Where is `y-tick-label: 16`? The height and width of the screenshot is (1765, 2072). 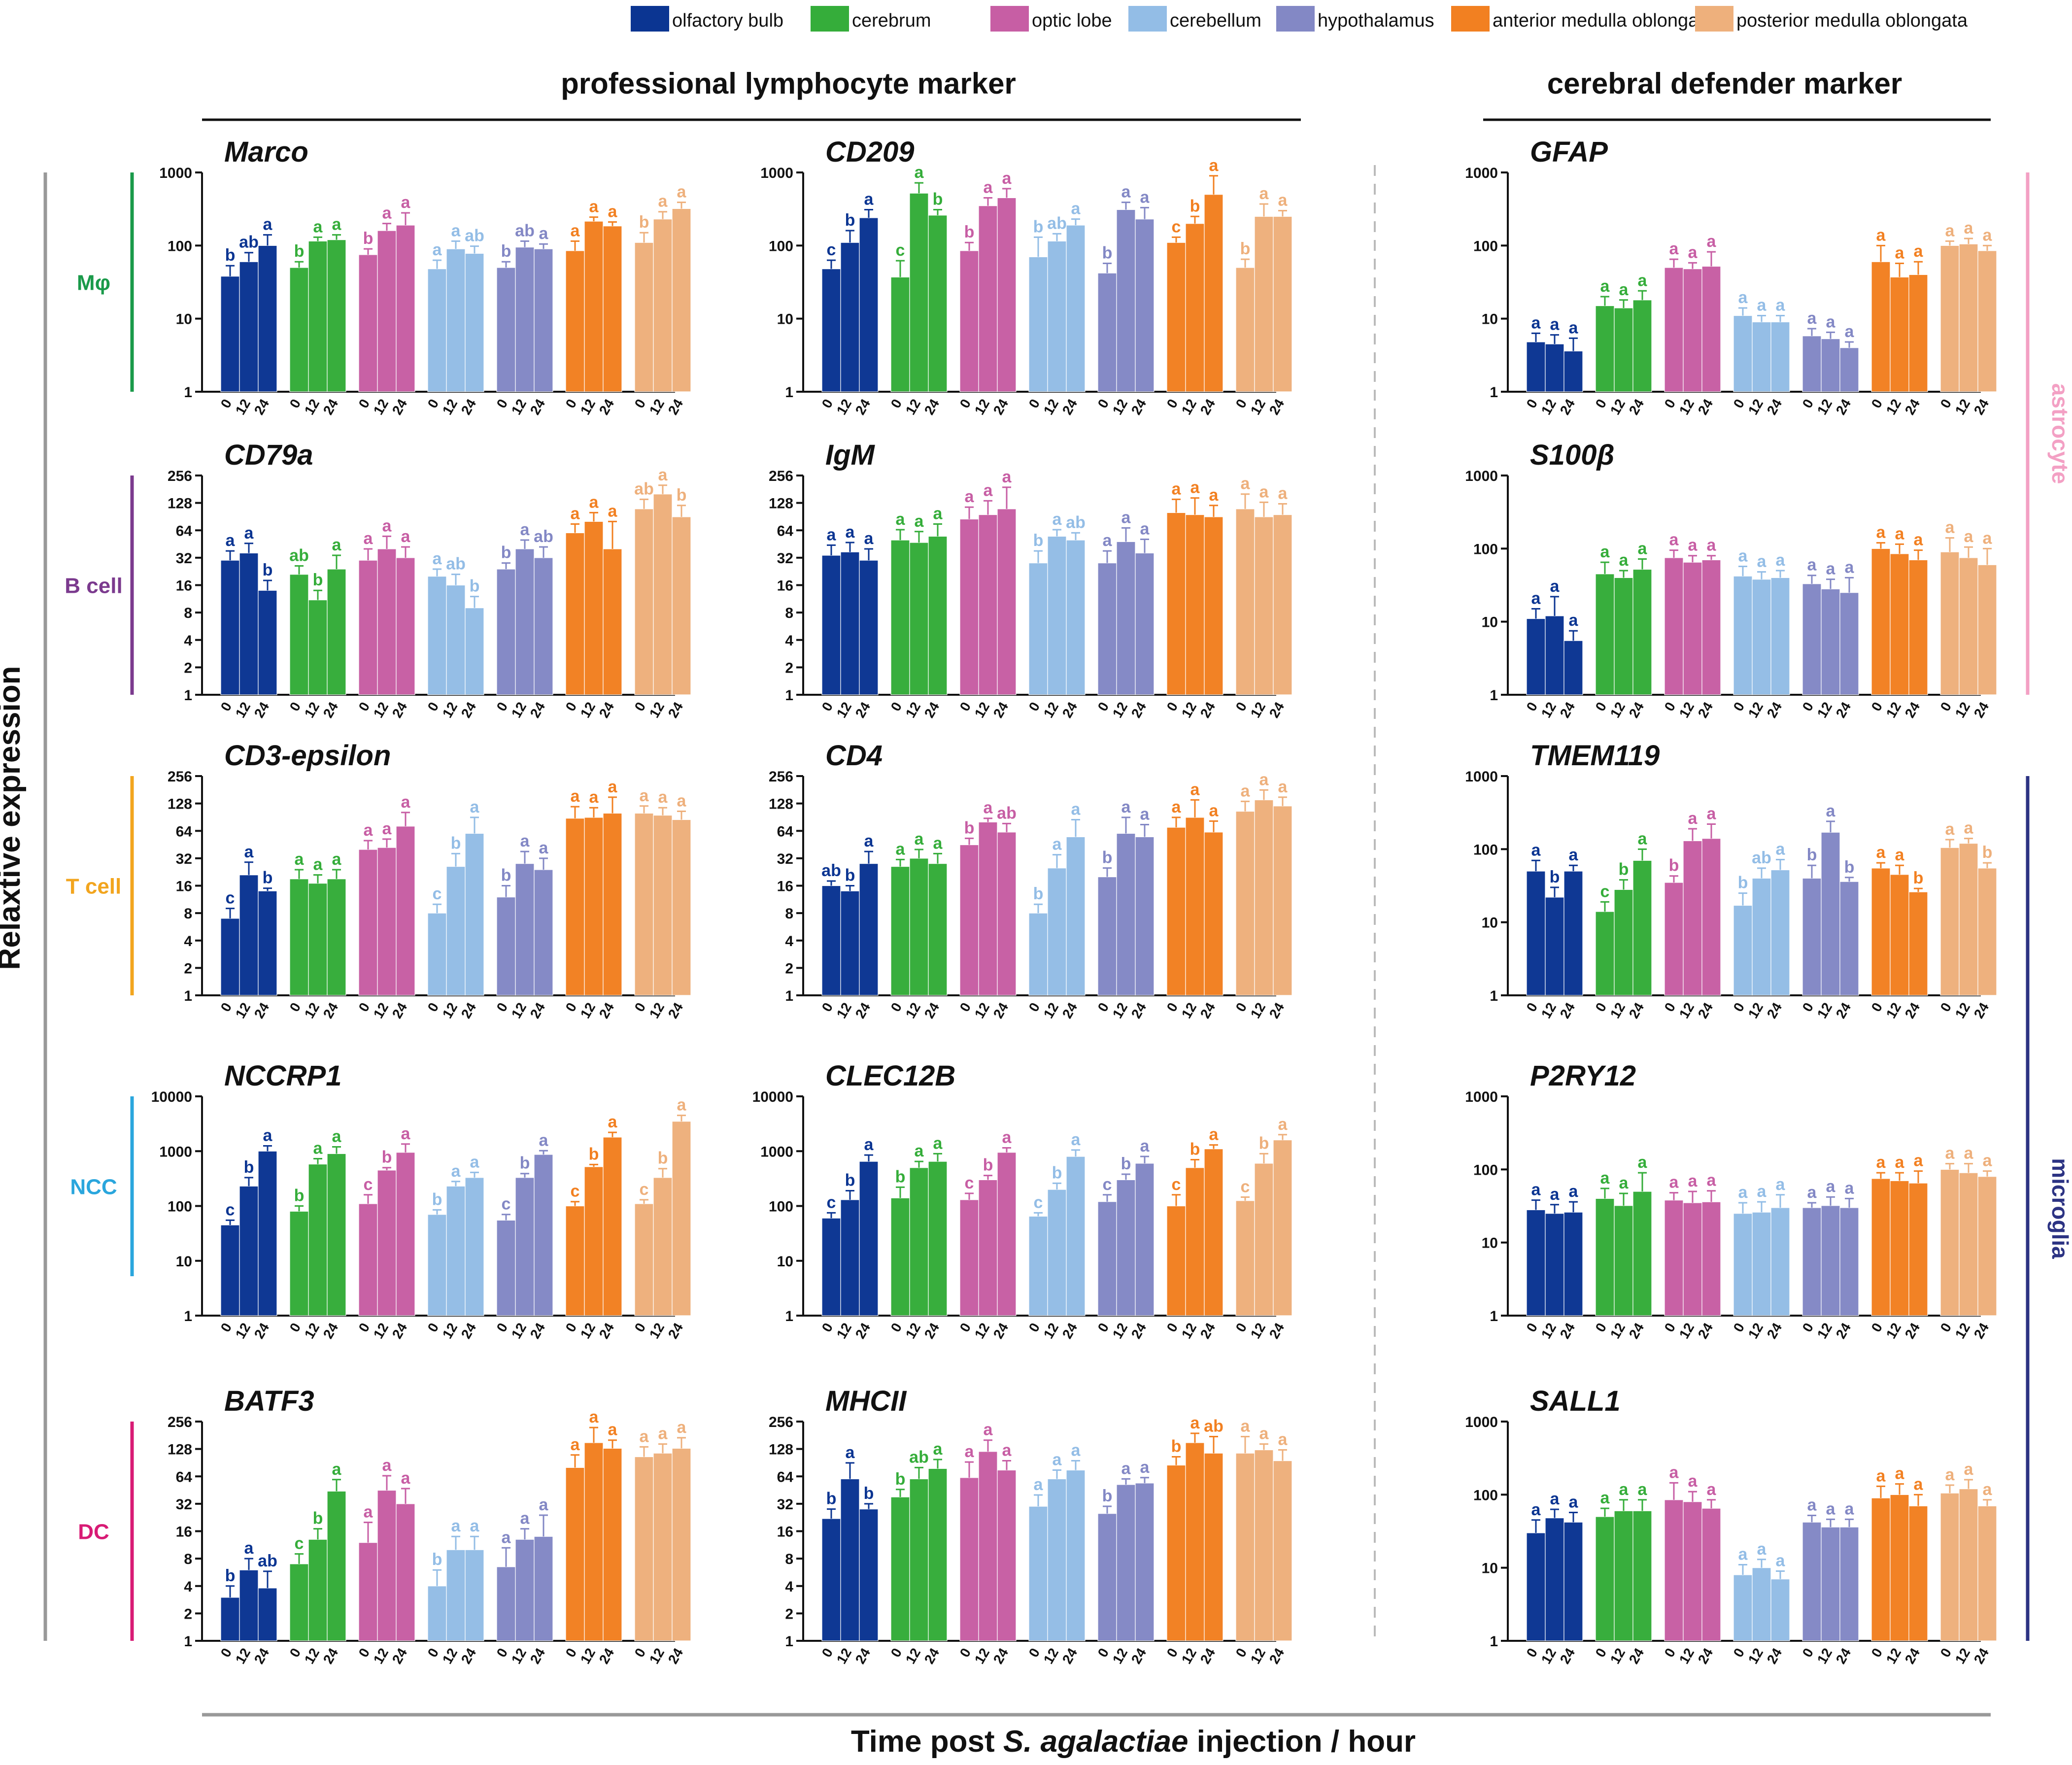 y-tick-label: 16 is located at coordinates (785, 1532).